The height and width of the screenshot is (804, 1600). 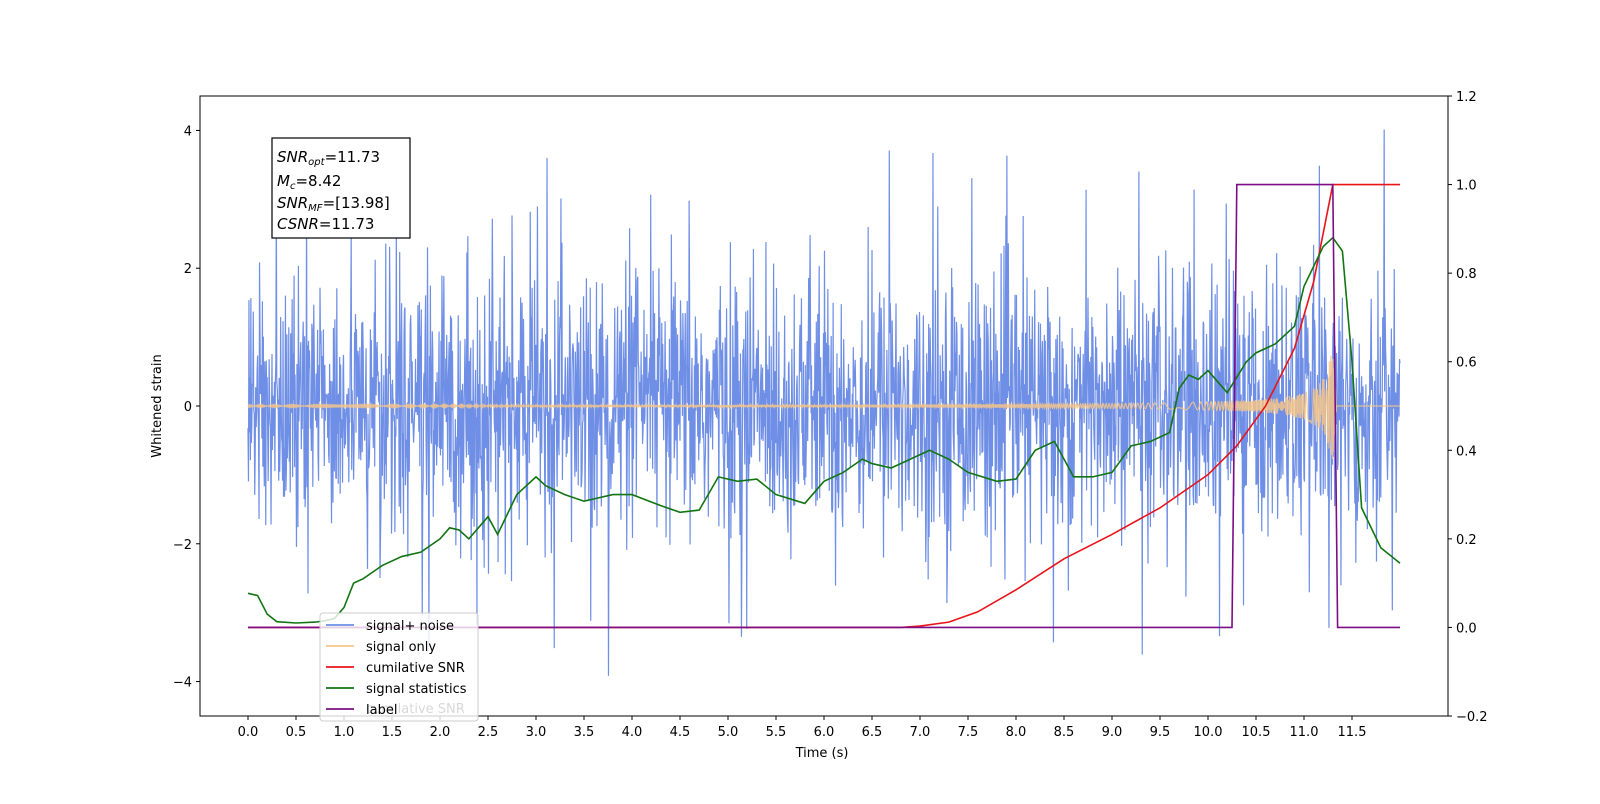 I want to click on annotation-snr-opt-value: =11.73, so click(x=353, y=157).